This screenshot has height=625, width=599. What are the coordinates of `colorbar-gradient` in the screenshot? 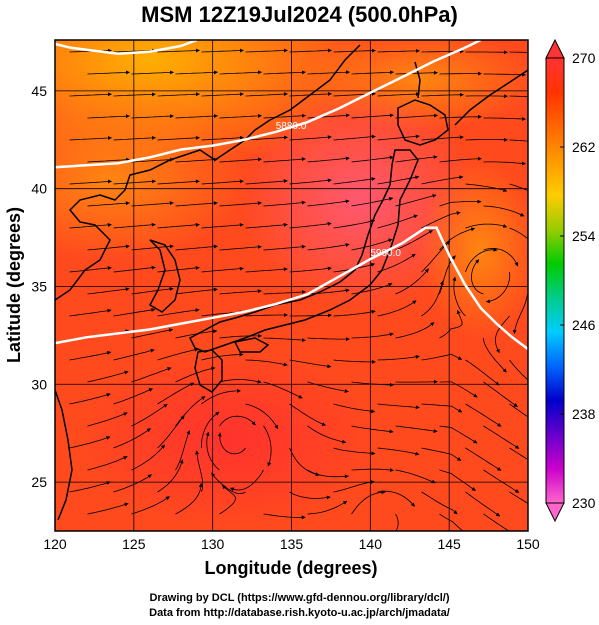 It's located at (555, 280).